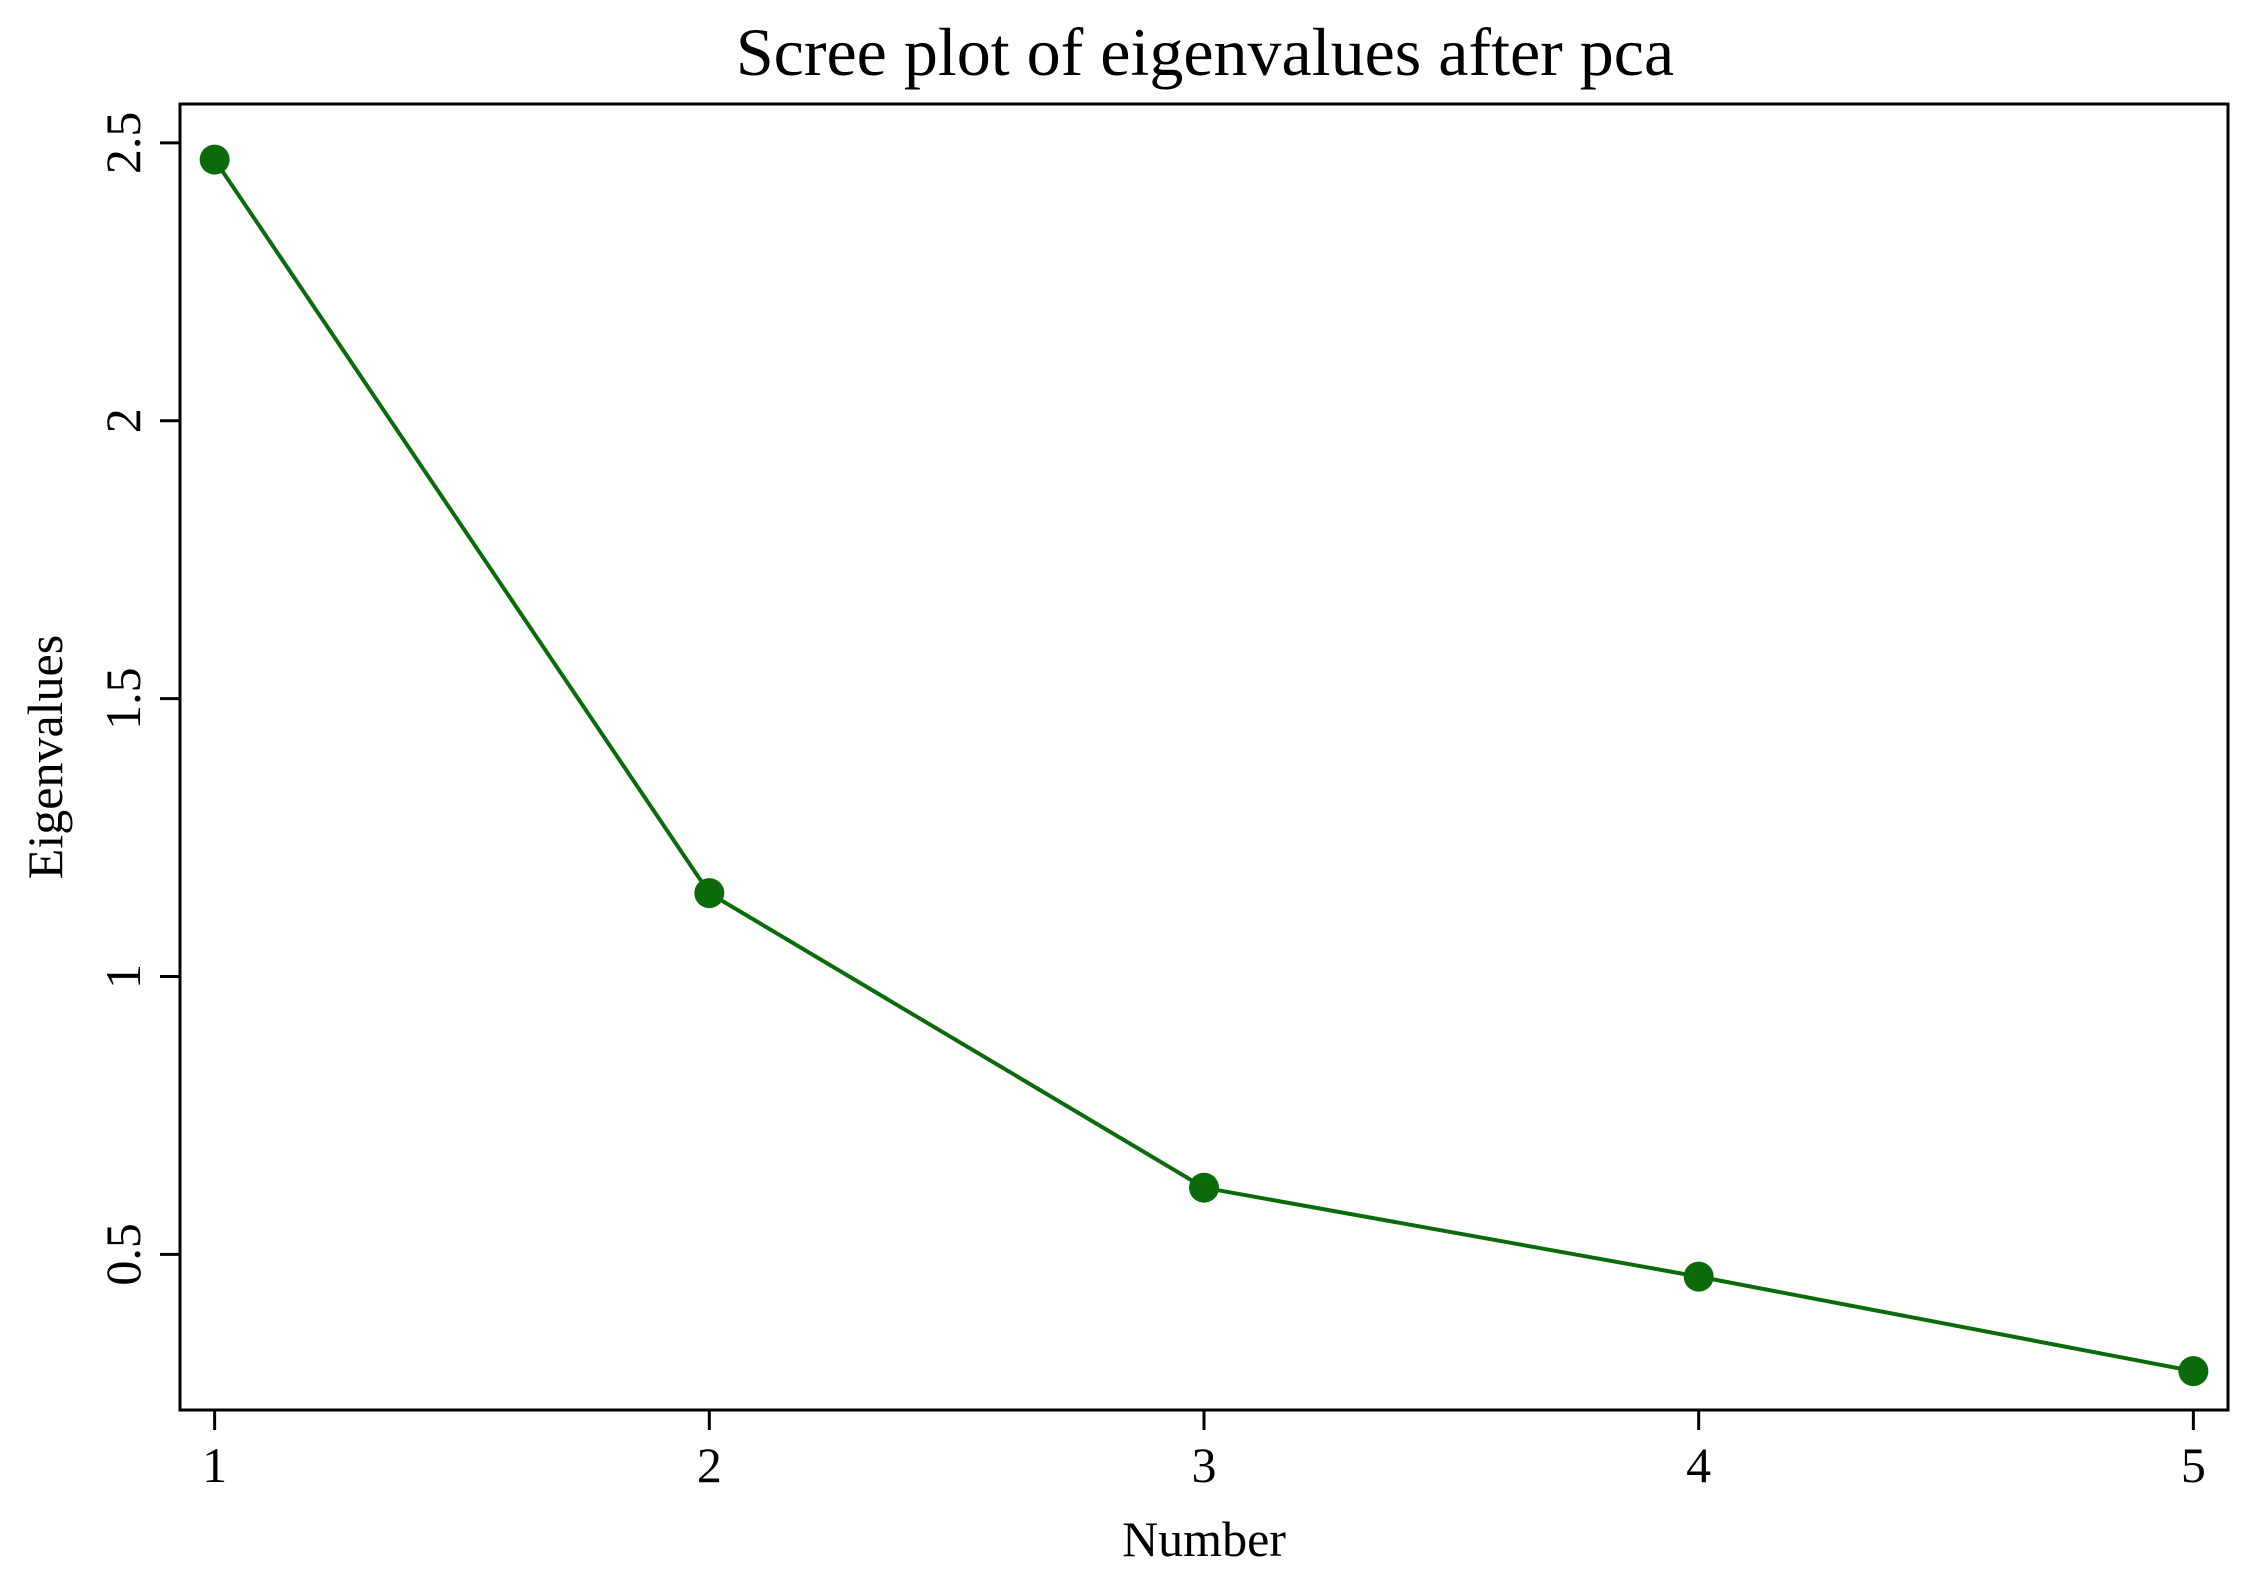  What do you see at coordinates (45, 757) in the screenshot?
I see `y-axis-label: Eigenvalues` at bounding box center [45, 757].